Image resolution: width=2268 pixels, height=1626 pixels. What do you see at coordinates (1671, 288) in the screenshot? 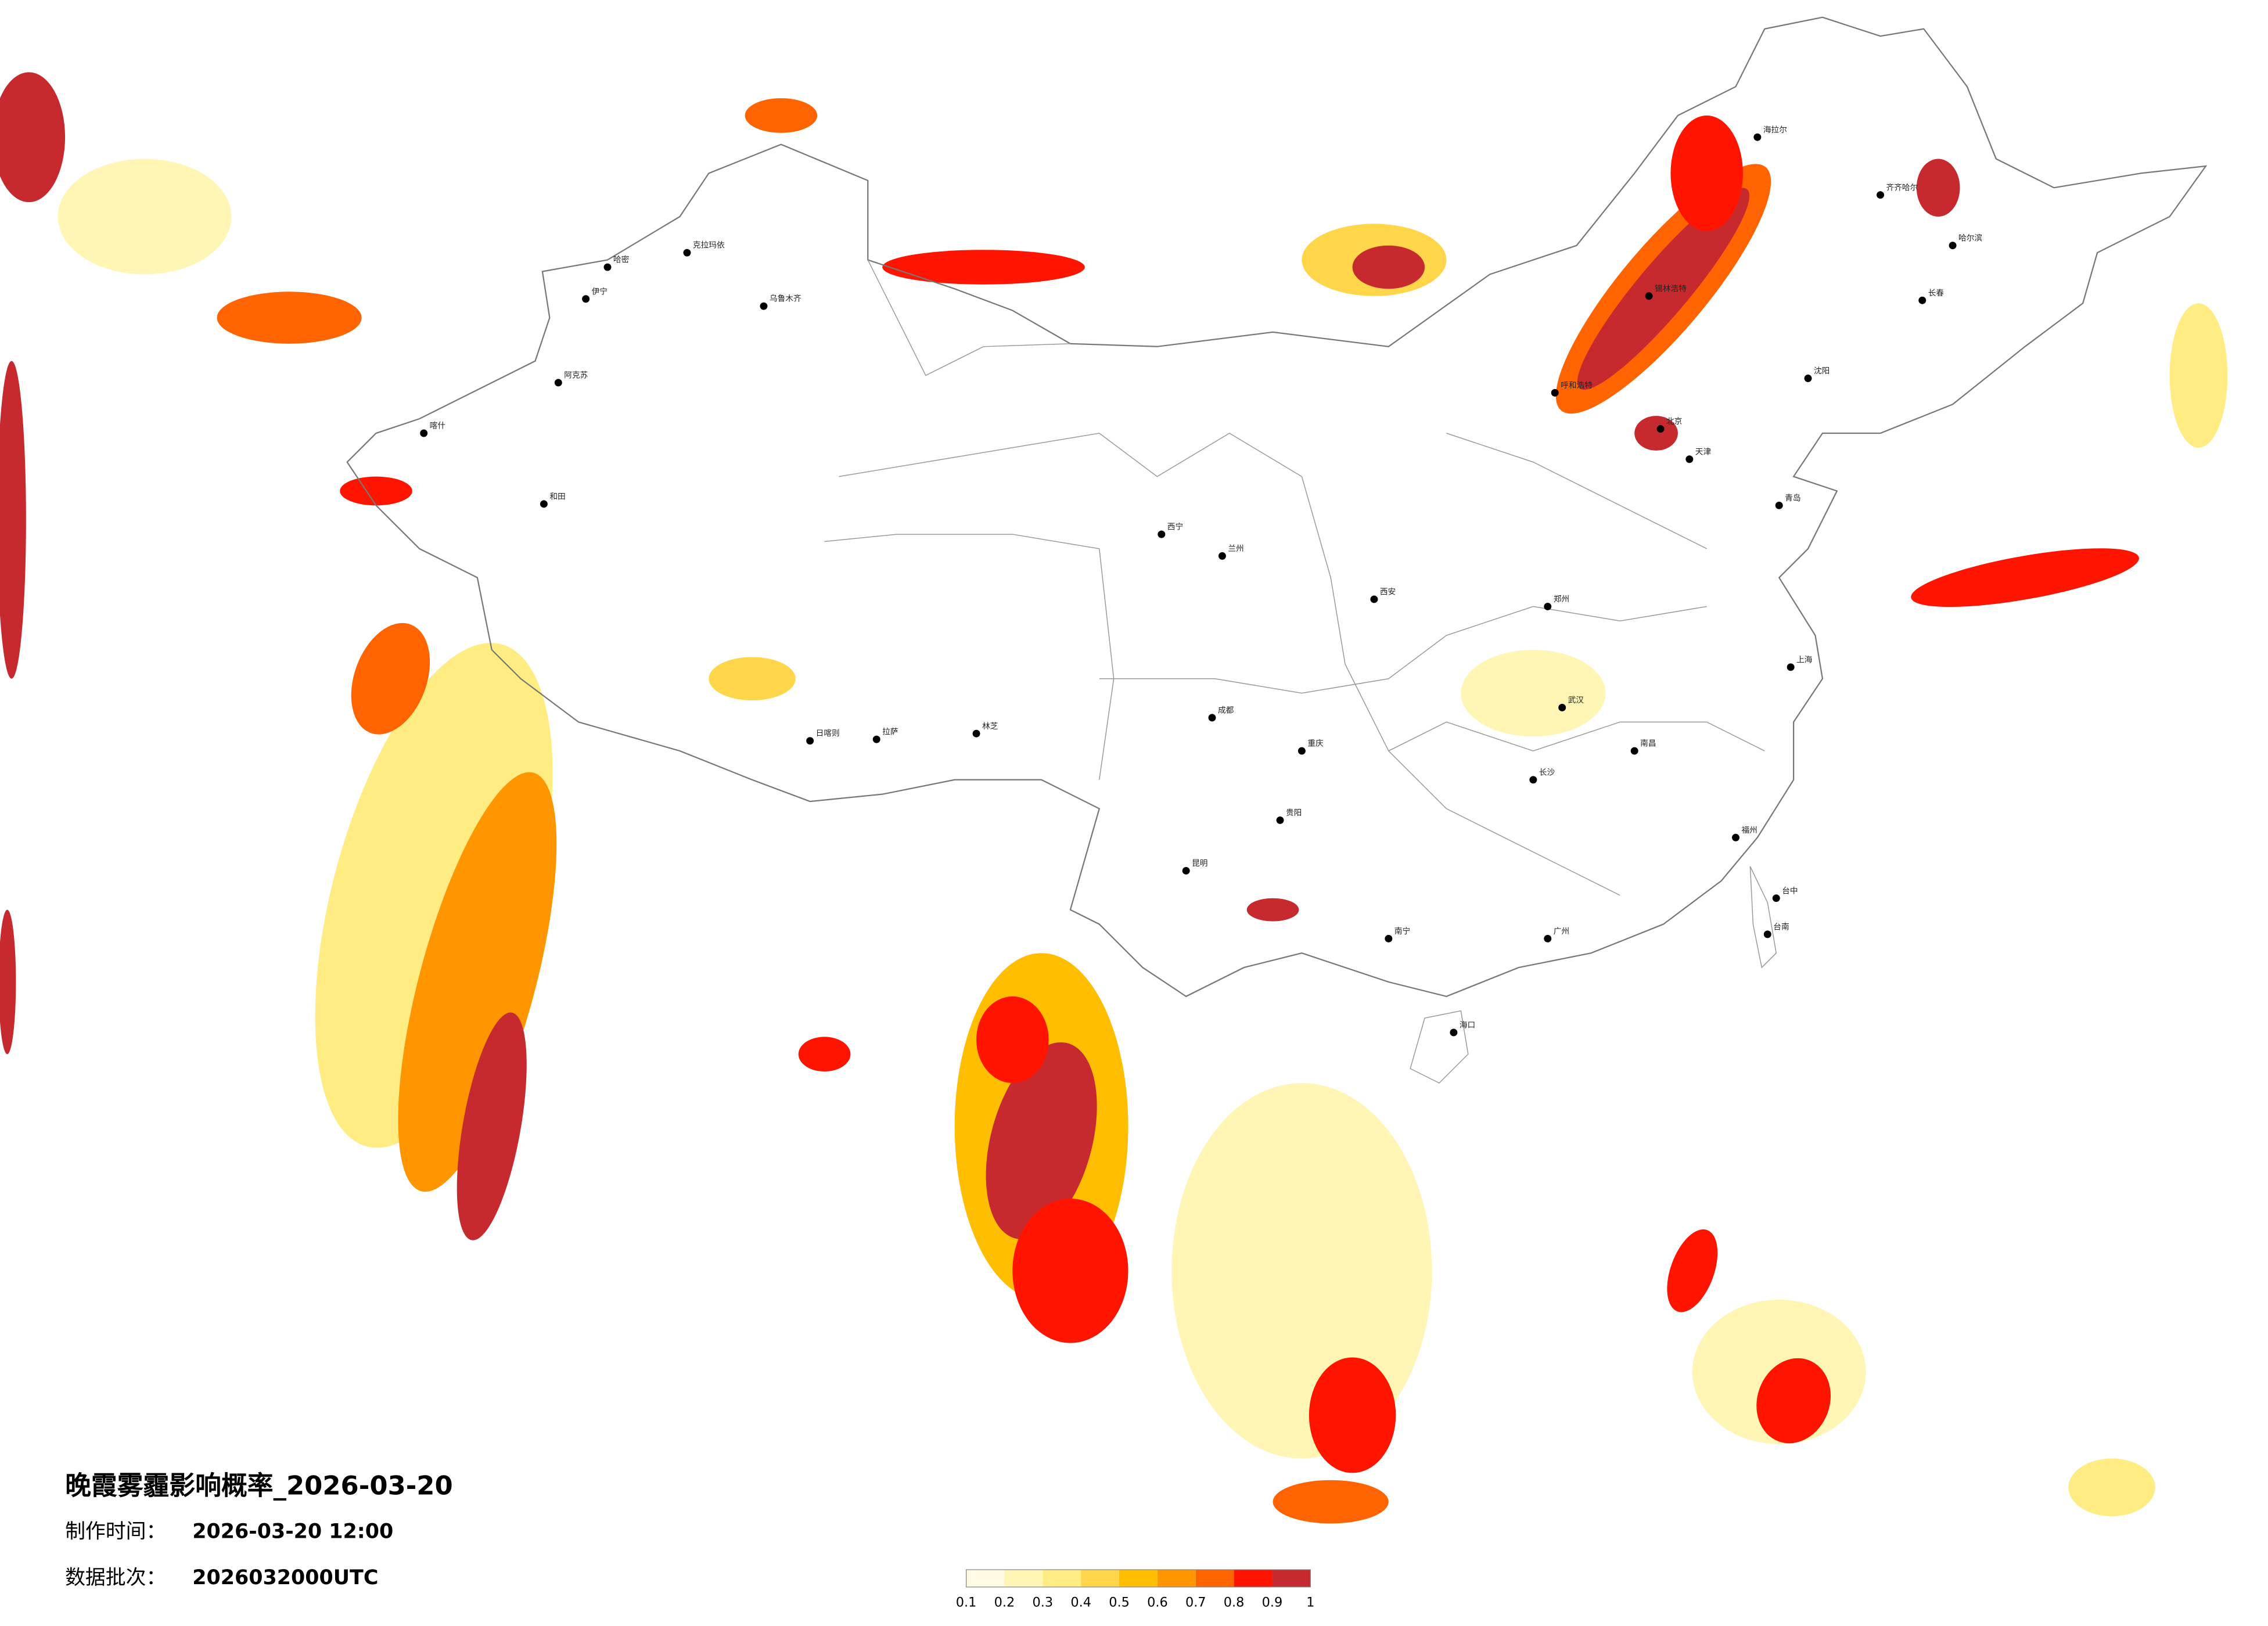
I see `city-label: 锡林浩特` at bounding box center [1671, 288].